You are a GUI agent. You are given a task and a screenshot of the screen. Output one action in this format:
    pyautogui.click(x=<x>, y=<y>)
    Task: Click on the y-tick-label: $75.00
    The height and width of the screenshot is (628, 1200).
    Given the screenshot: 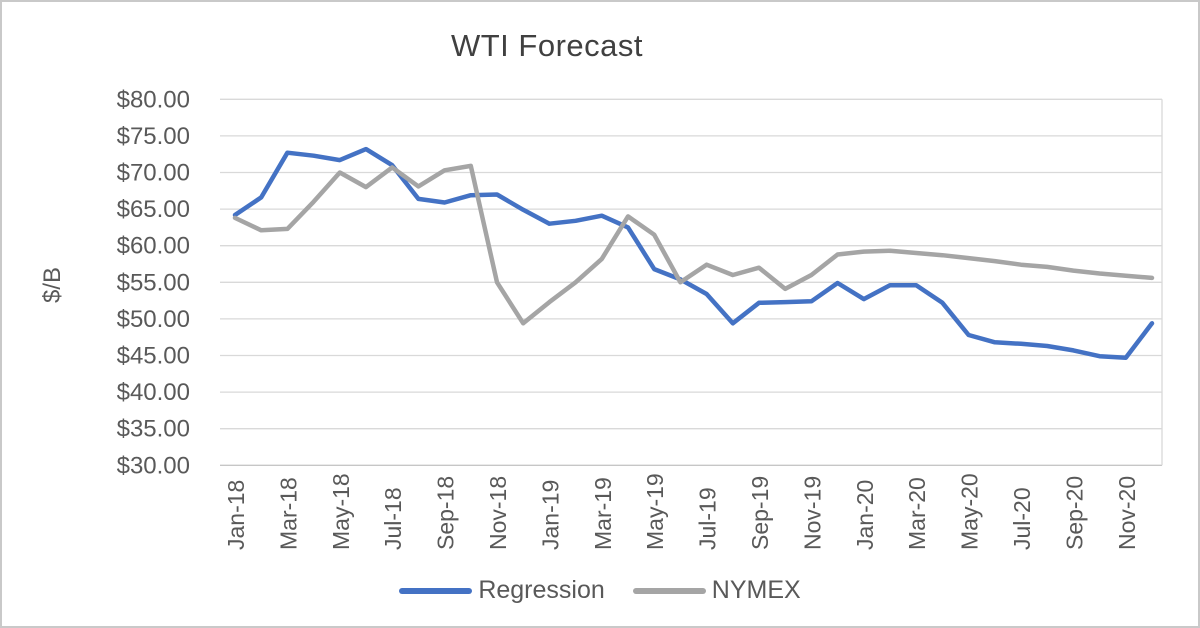 What is the action you would take?
    pyautogui.click(x=153, y=136)
    